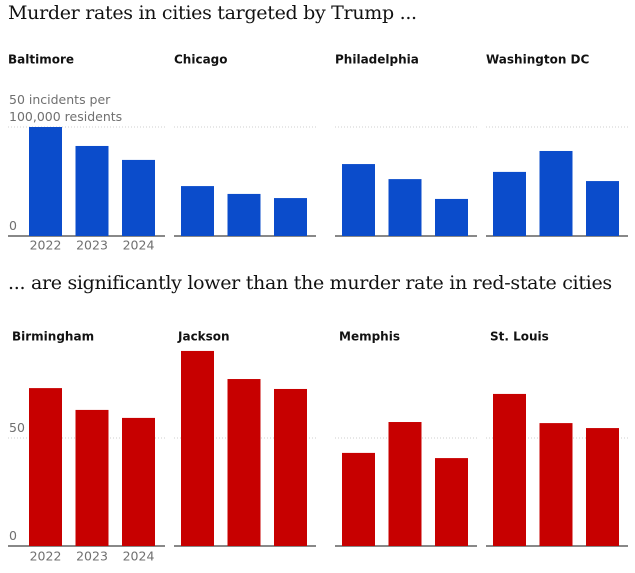 This screenshot has height=573, width=635. What do you see at coordinates (66, 108) in the screenshot?
I see `y-tick-label: 50 incidents per 100,000 residents` at bounding box center [66, 108].